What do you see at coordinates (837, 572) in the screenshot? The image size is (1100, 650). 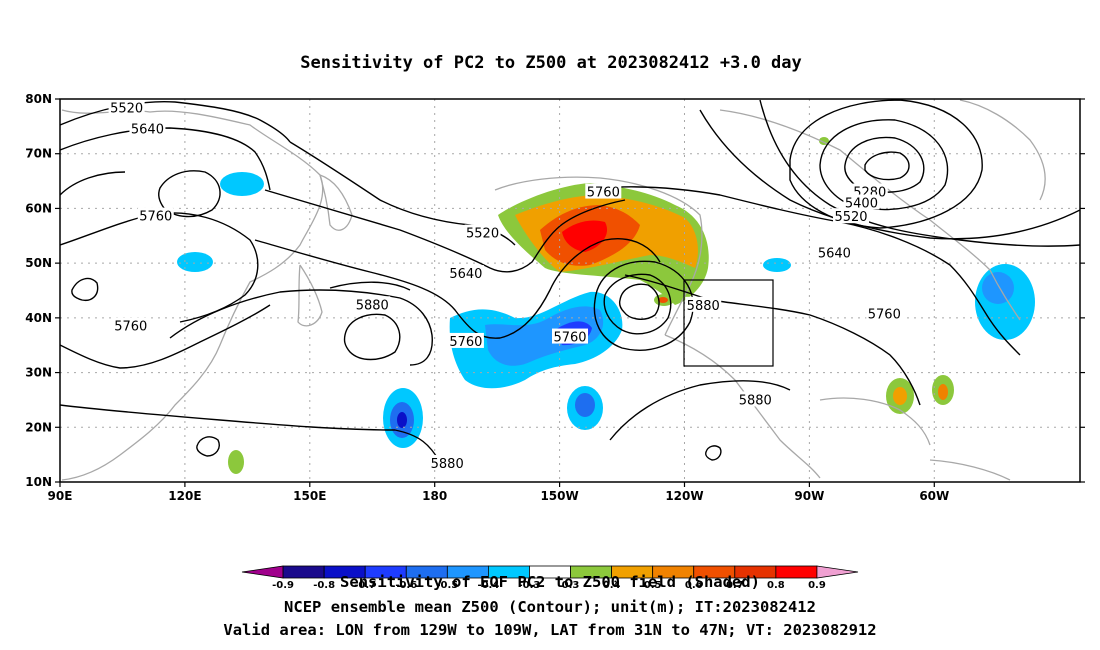 I see `colorbar-swatch` at bounding box center [837, 572].